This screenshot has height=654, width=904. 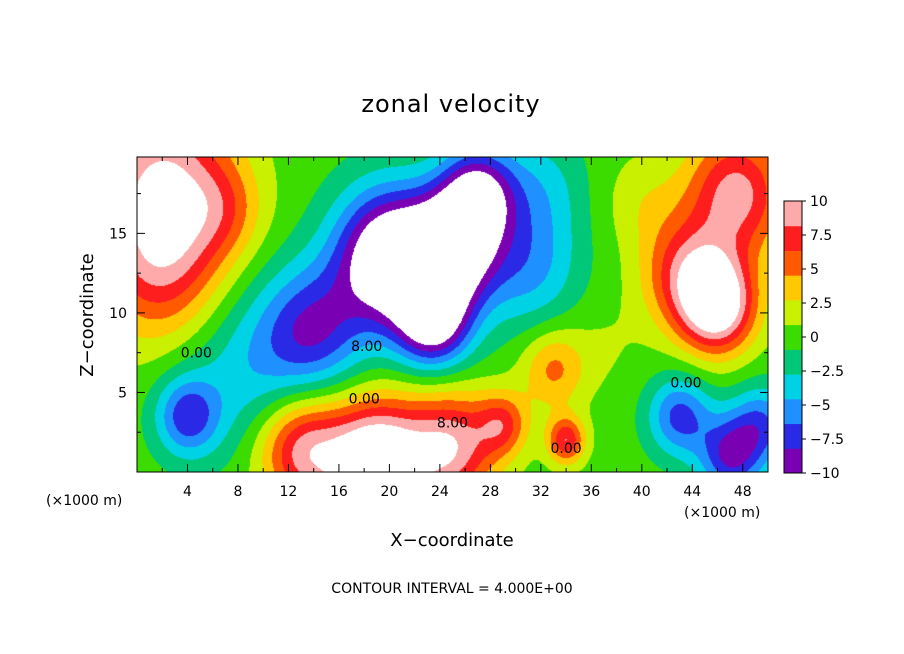 I want to click on x-unit-right: (×1000 m), so click(x=722, y=513).